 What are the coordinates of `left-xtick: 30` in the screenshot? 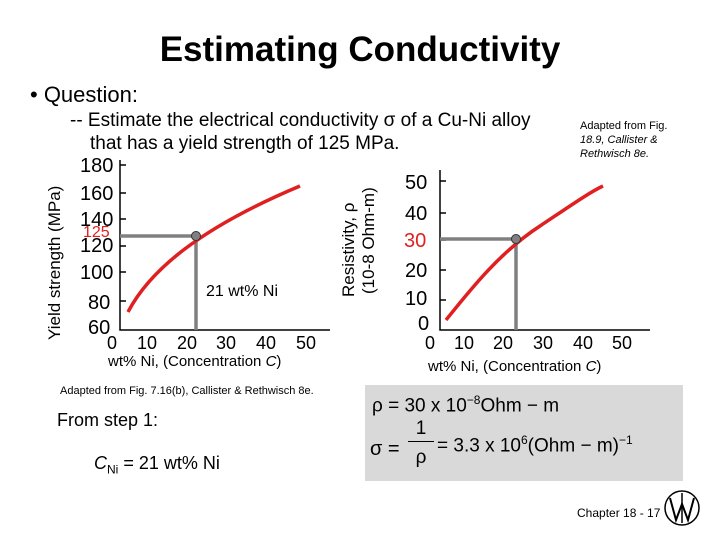 It's located at (226, 343).